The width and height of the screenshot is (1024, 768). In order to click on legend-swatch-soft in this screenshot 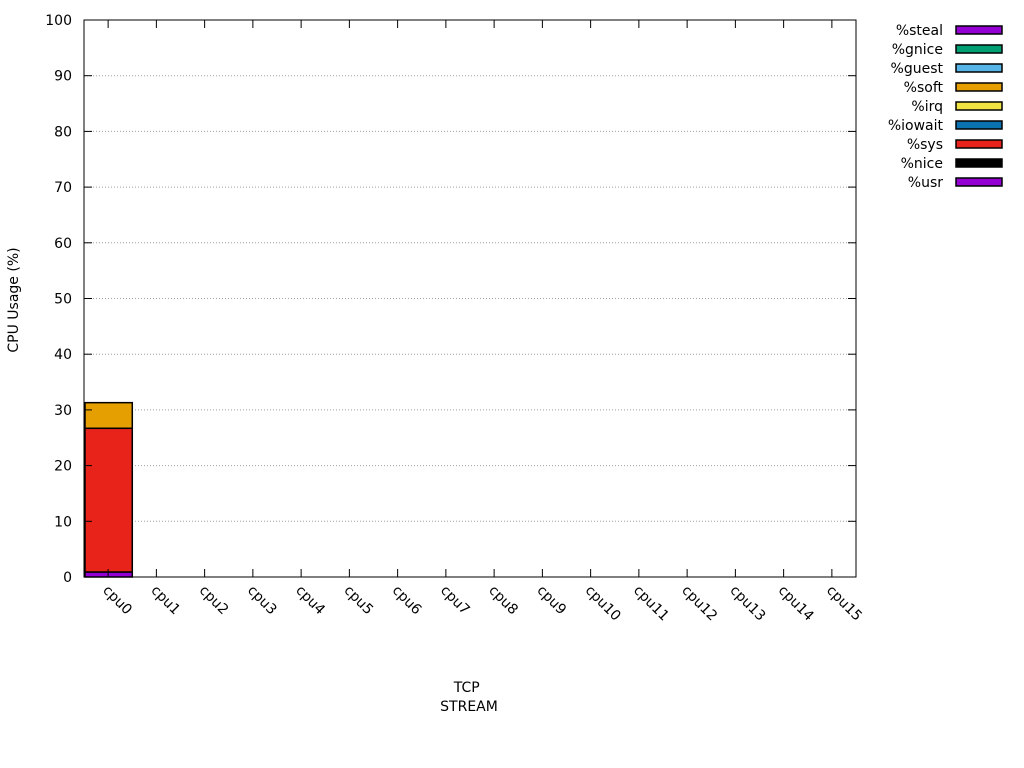, I will do `click(979, 87)`.